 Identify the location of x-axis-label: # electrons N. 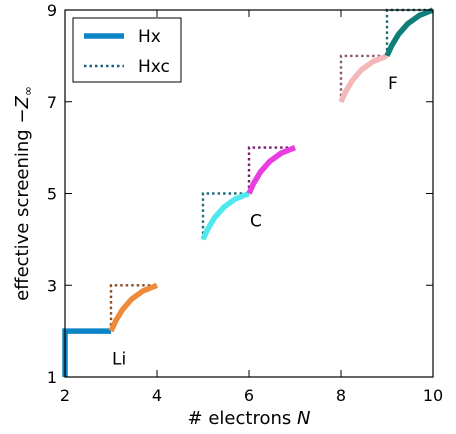
(249, 418).